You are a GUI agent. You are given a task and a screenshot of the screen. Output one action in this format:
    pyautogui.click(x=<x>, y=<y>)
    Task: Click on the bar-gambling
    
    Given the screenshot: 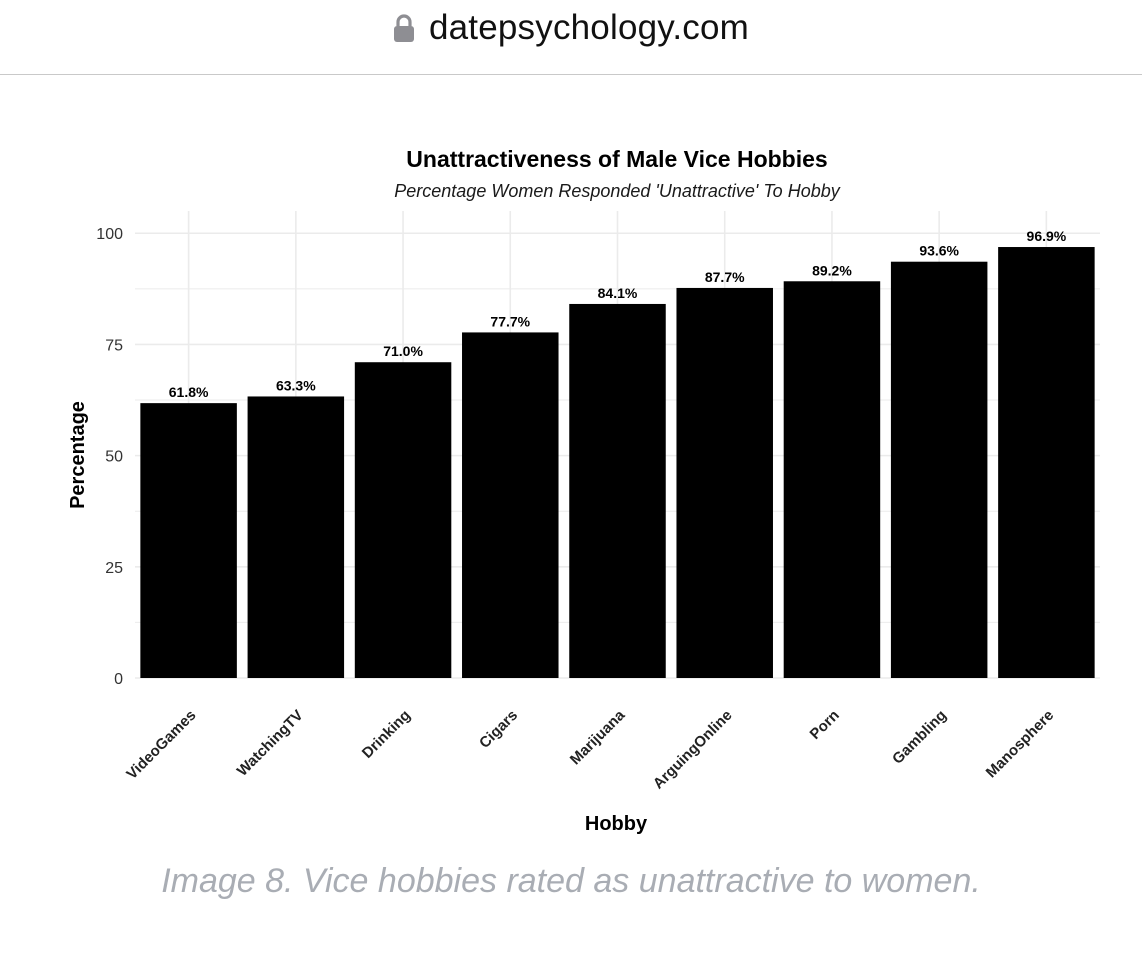 What is the action you would take?
    pyautogui.click(x=939, y=469)
    